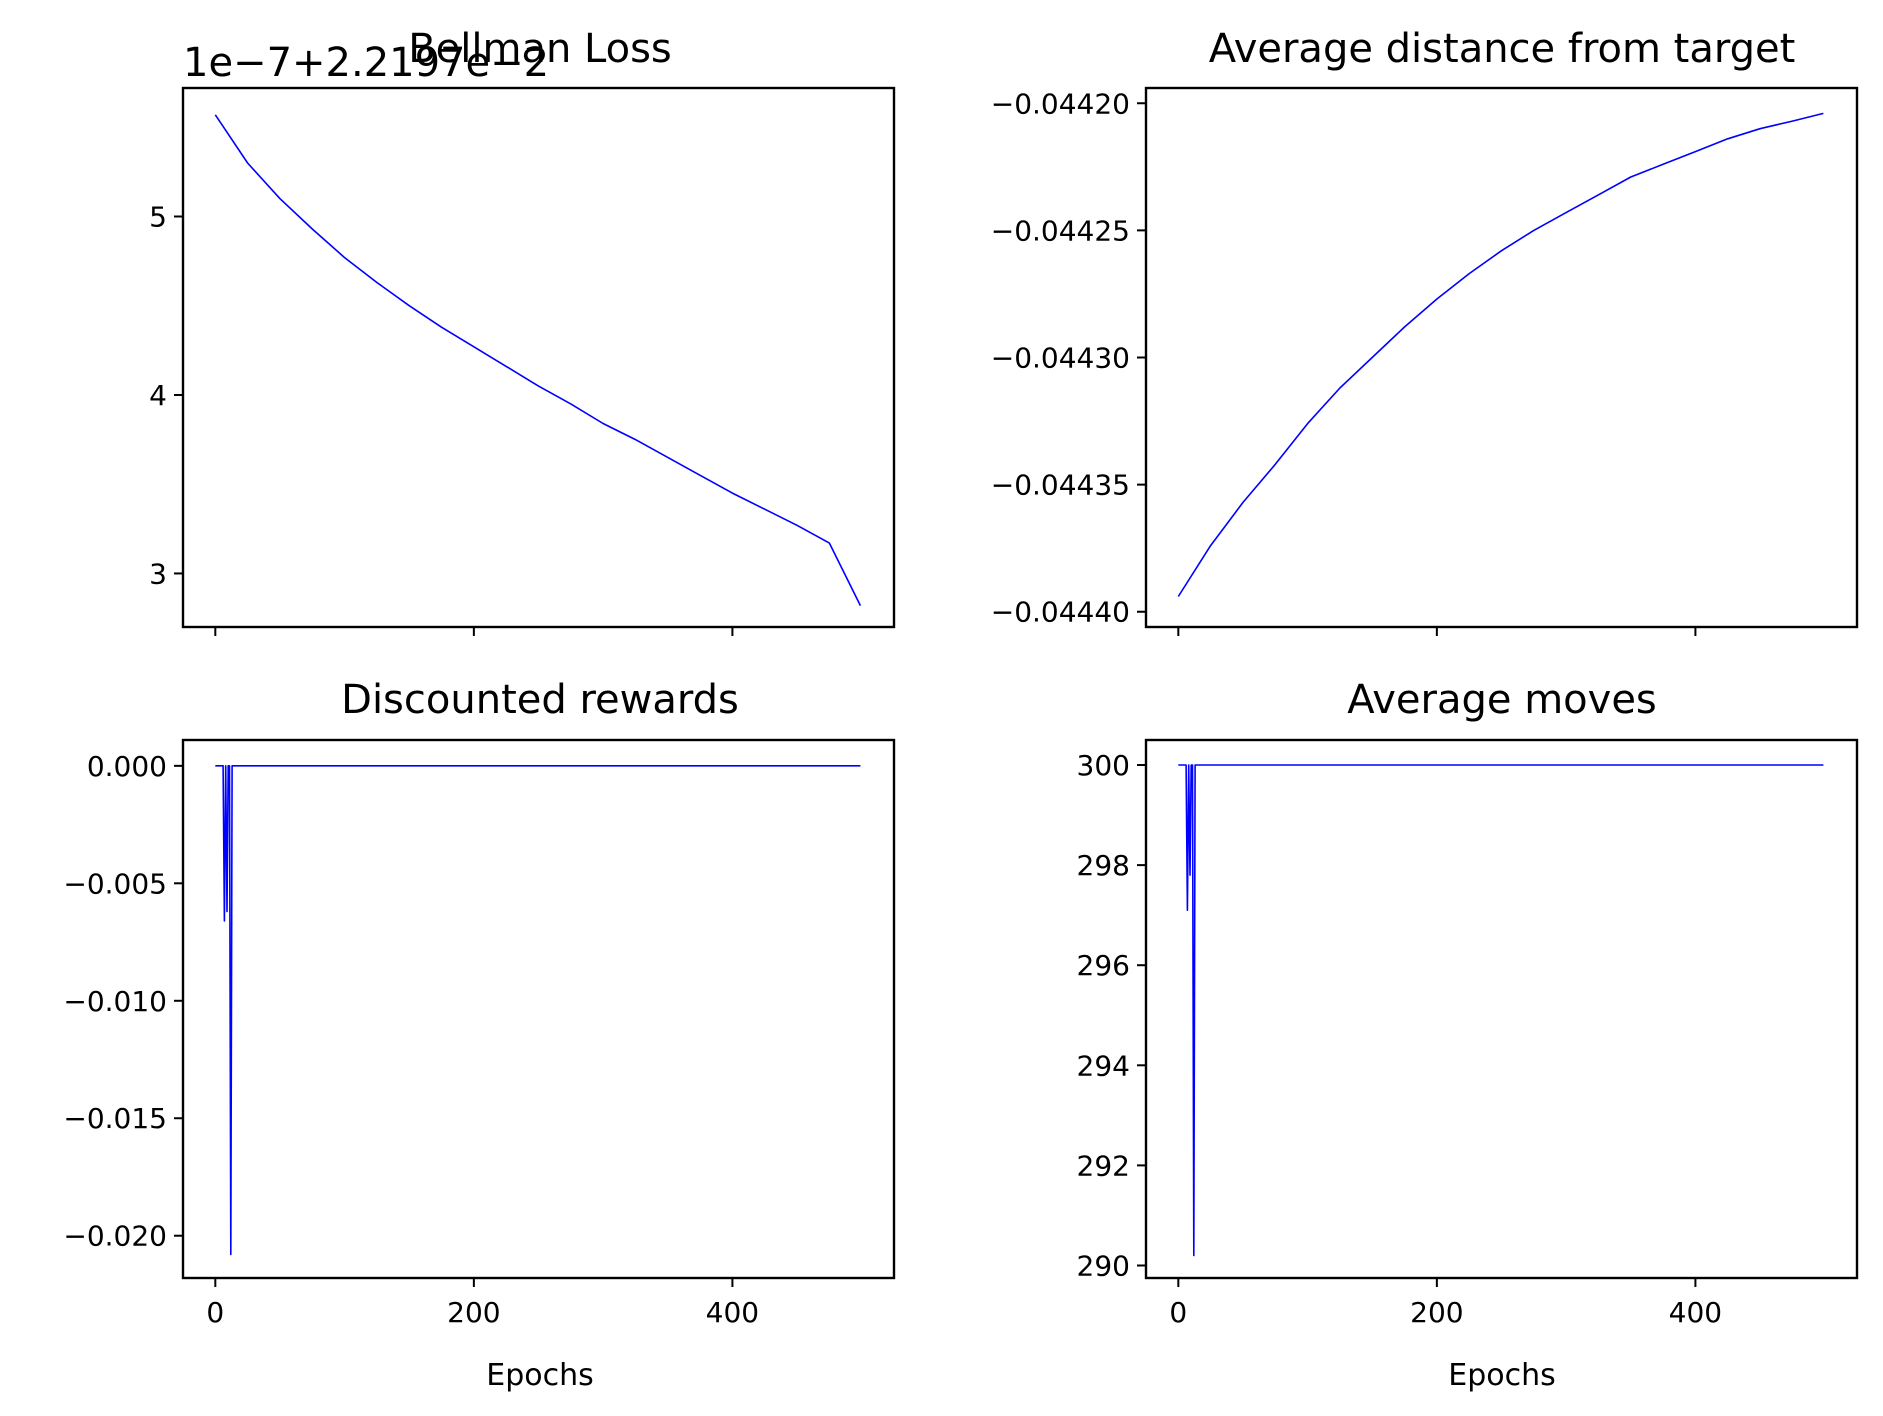  I want to click on y-tick-label: −0.020, so click(115, 1236).